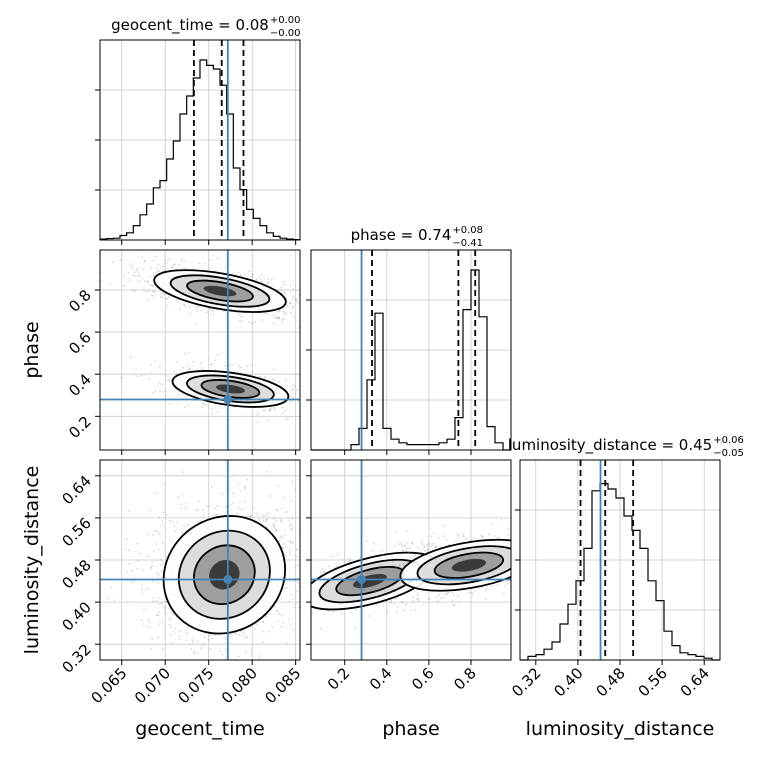  Describe the element at coordinates (339, 679) in the screenshot. I see `x-tick-label: 0.2` at that location.